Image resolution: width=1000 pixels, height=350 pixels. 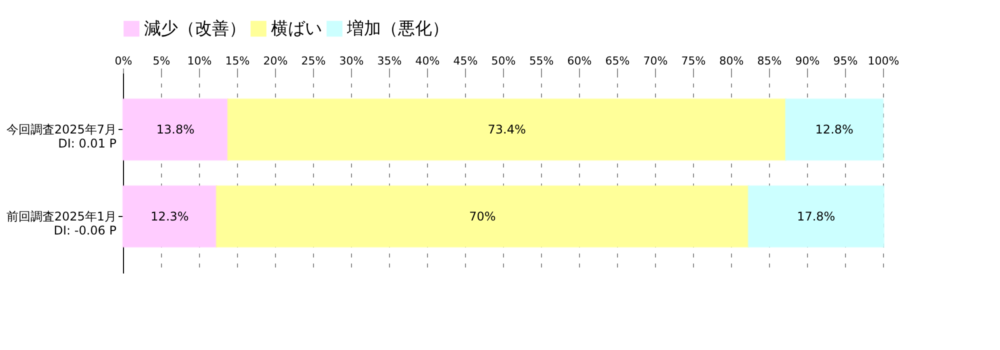 What do you see at coordinates (655, 61) in the screenshot?
I see `x-tick-label: 70%` at bounding box center [655, 61].